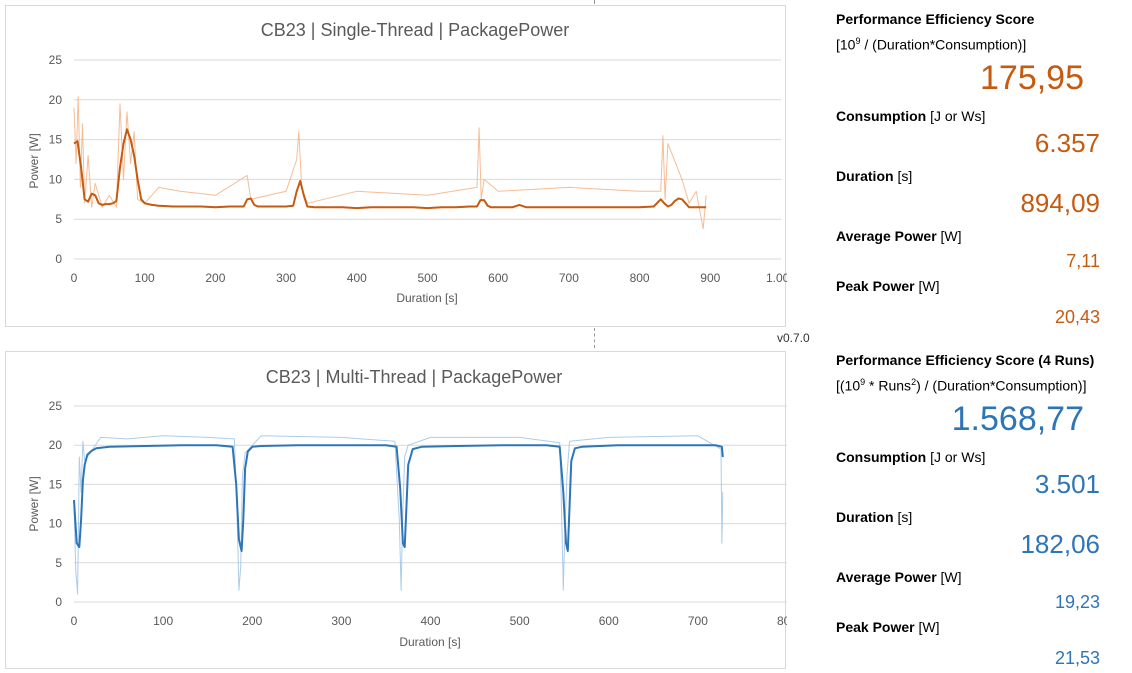  I want to click on mt-consumption-value: 3.501, so click(1067, 483).